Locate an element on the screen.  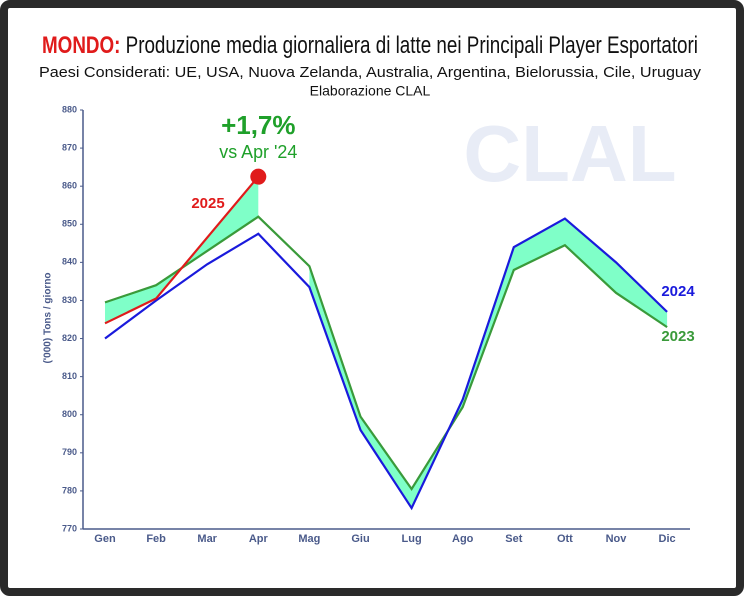
y-tick-label: 770 is located at coordinates (69, 528).